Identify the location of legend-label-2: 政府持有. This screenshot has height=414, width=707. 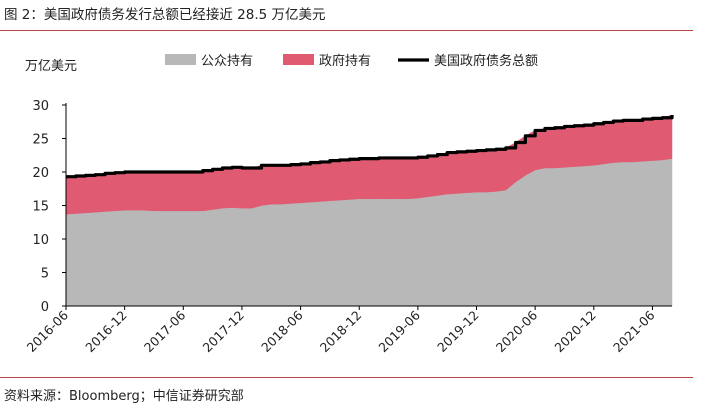
(345, 61).